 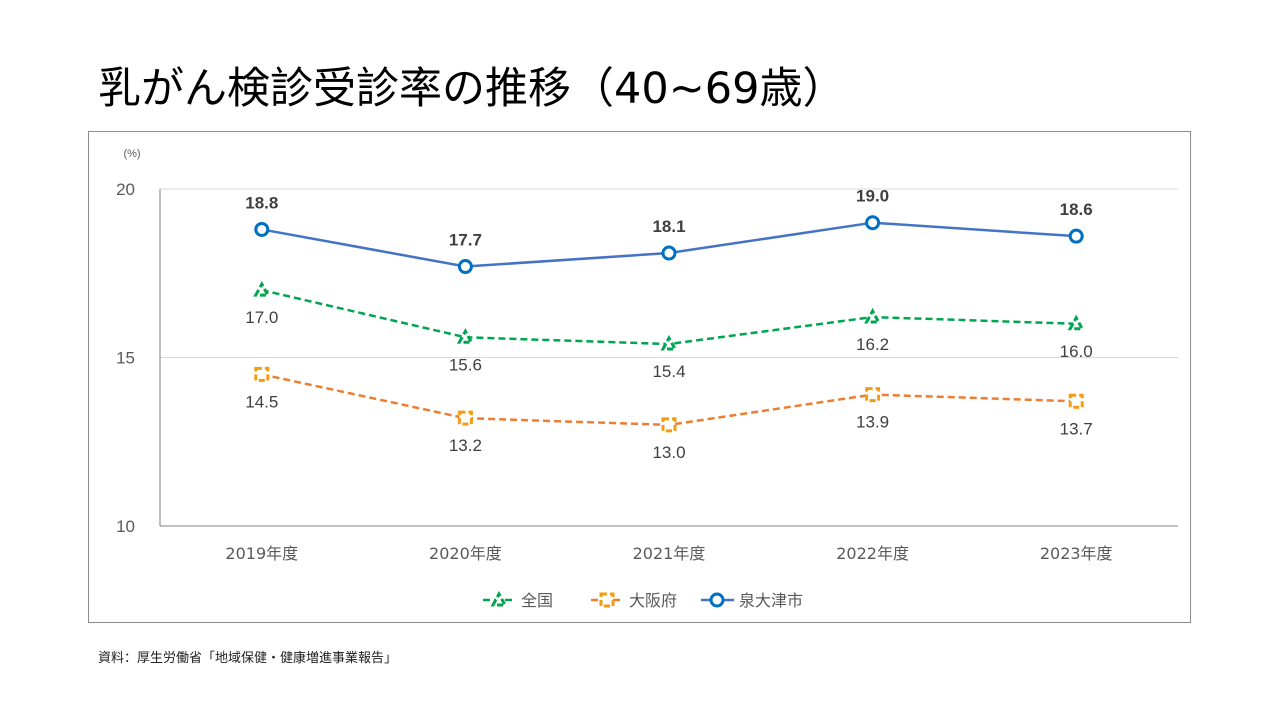 I want to click on source-note: 資料：厚生労働省「地域保健・健康増進事業報告」, so click(x=248, y=658).